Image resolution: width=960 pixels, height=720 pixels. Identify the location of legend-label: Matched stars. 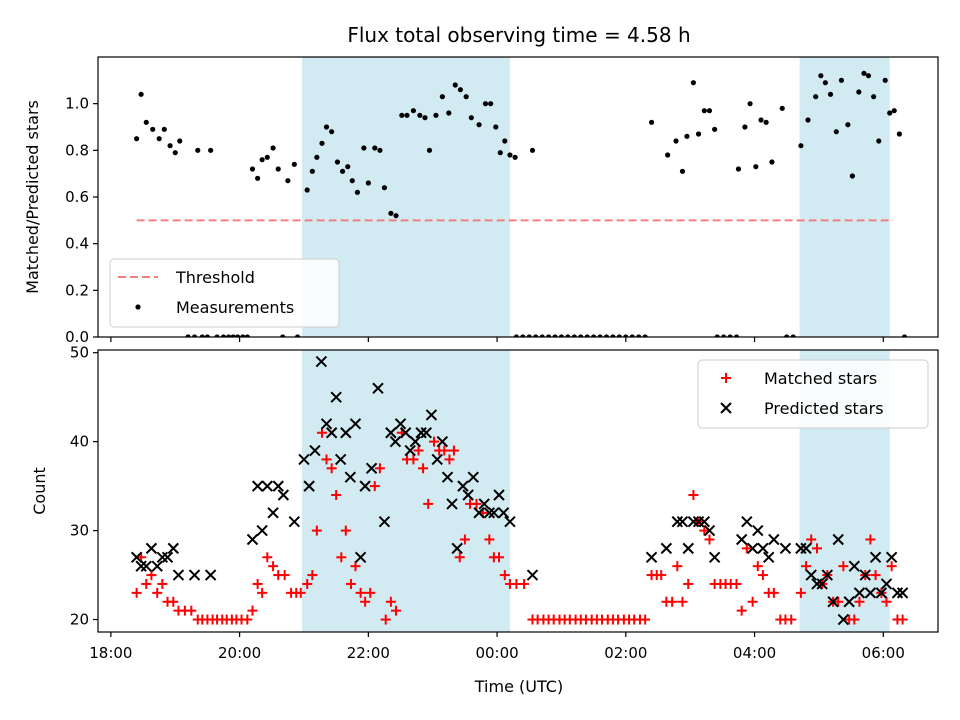
(820, 378).